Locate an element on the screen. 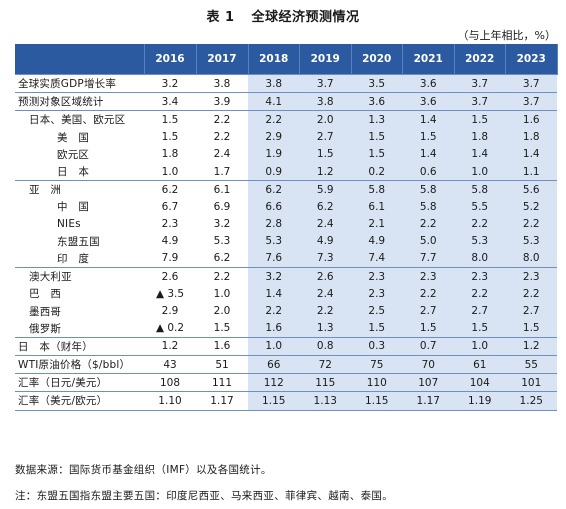 Image resolution: width=566 pixels, height=509 pixels. column-header: 2018 is located at coordinates (274, 59).